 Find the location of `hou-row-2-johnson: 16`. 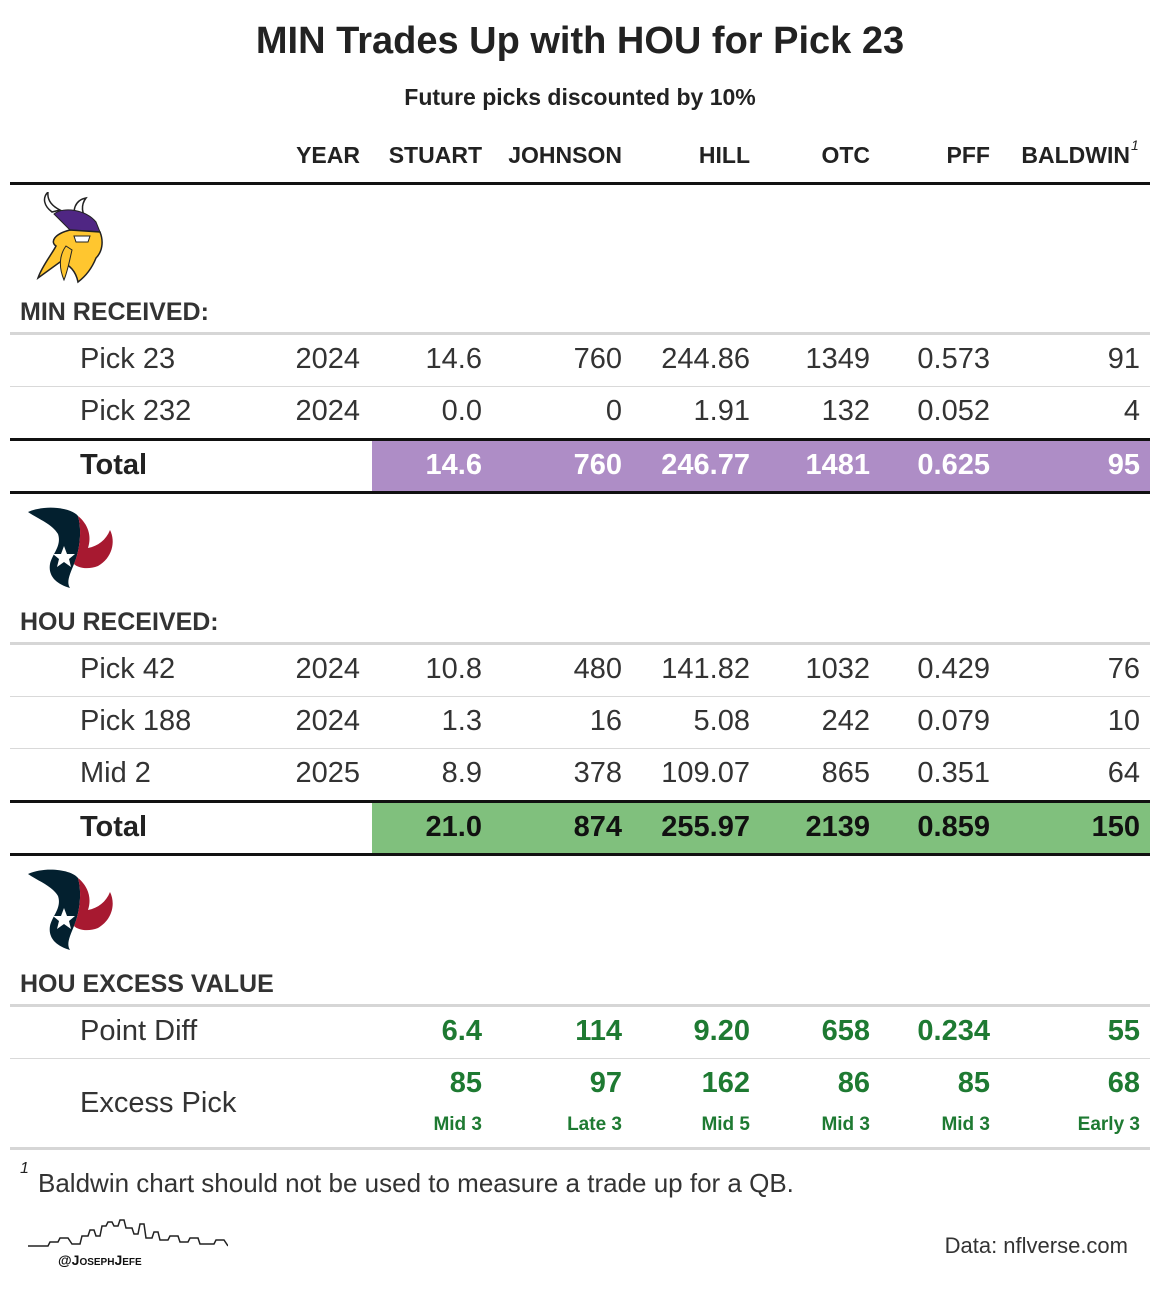

hou-row-2-johnson: 16 is located at coordinates (605, 721).